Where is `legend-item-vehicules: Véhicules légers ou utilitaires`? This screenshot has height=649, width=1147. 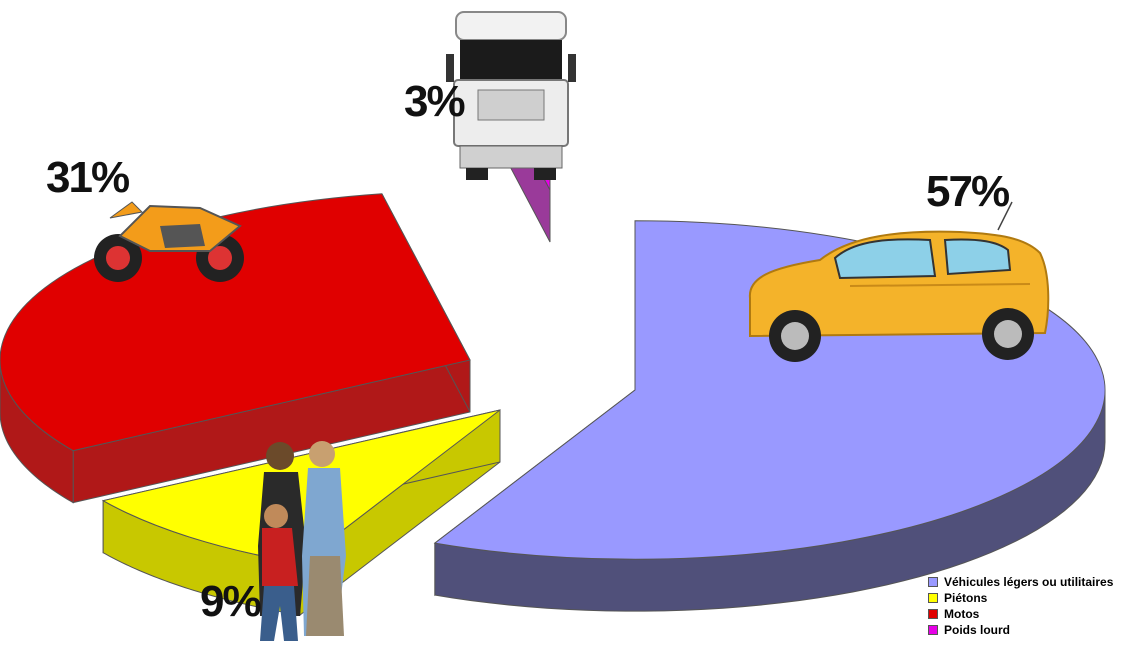 legend-item-vehicules: Véhicules légers ou utilitaires is located at coordinates (1020, 582).